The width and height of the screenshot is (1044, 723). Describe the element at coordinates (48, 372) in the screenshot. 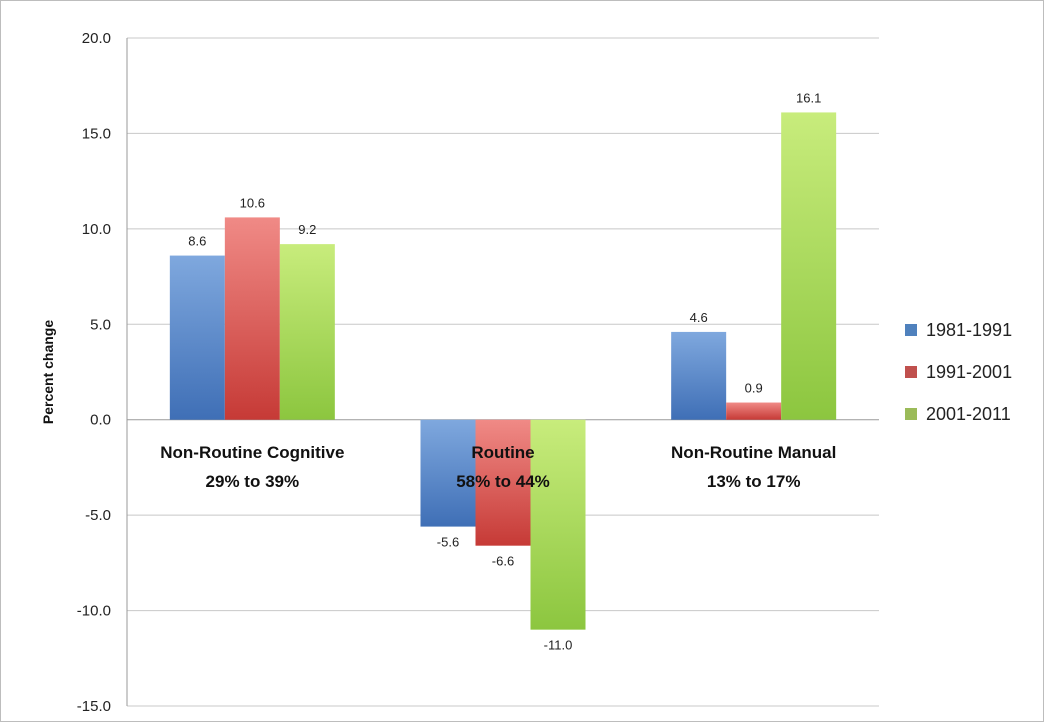

I see `y-axis-label: Percent change` at that location.